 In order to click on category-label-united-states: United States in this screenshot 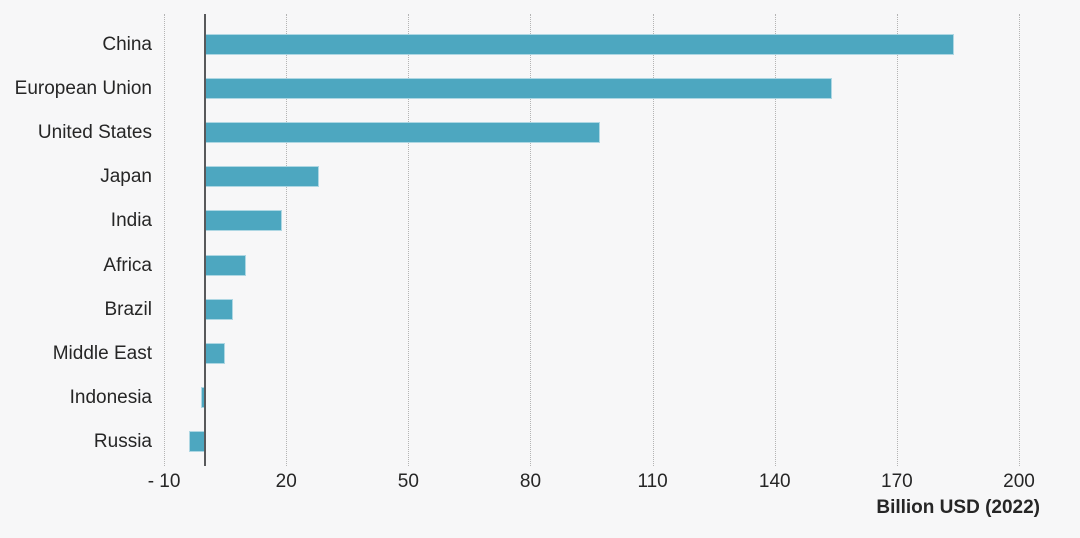, I will do `click(94, 132)`.